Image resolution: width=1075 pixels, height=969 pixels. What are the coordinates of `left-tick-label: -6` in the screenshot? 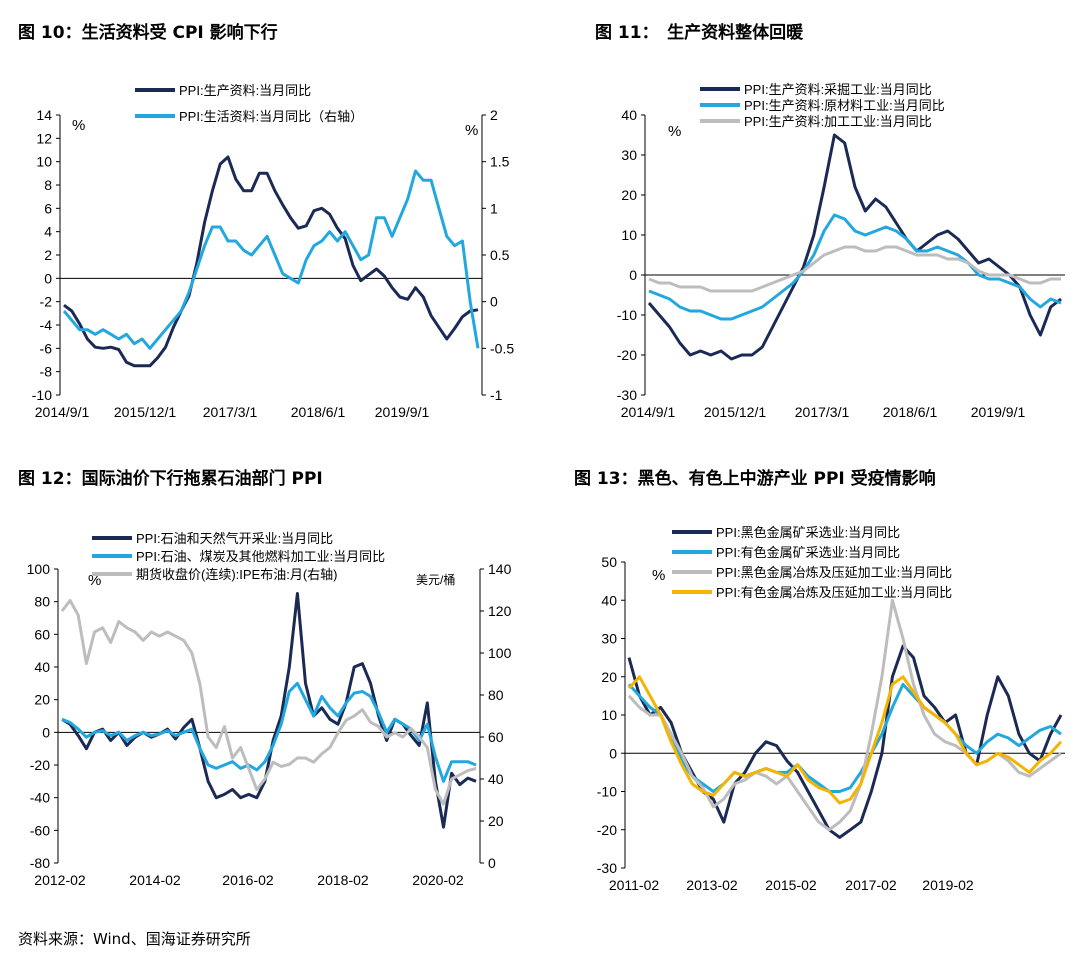 It's located at (46, 348).